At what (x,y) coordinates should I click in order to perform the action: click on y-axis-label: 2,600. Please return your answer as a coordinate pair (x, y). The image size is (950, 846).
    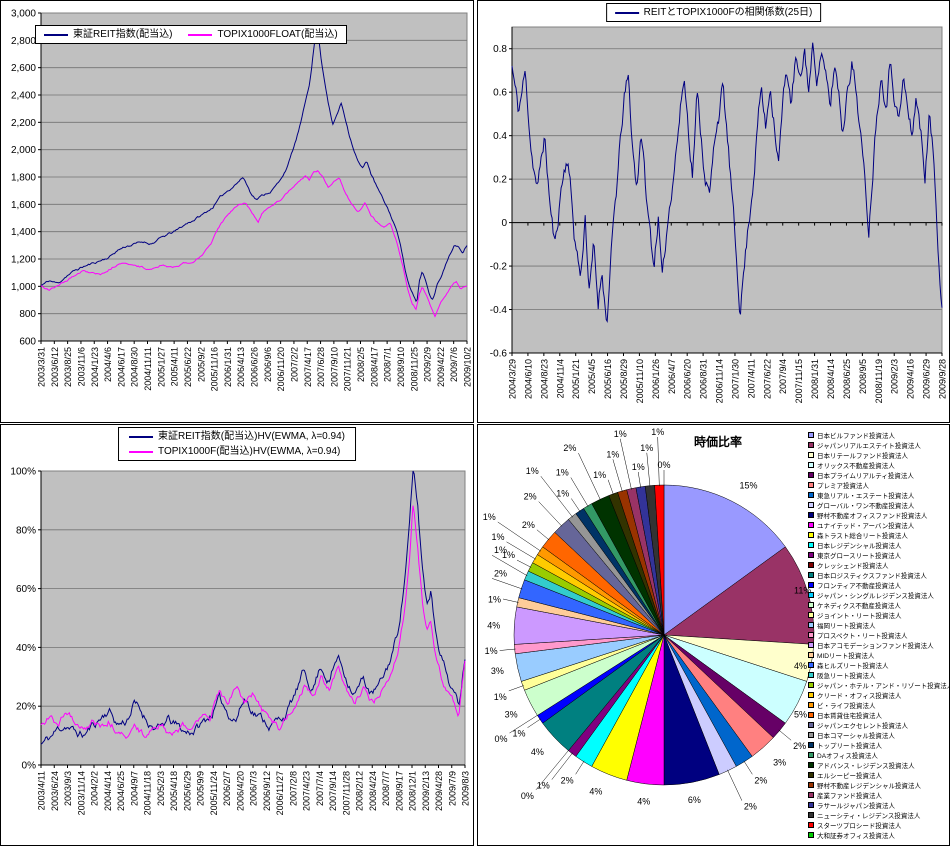
    Looking at the image, I should click on (23, 68).